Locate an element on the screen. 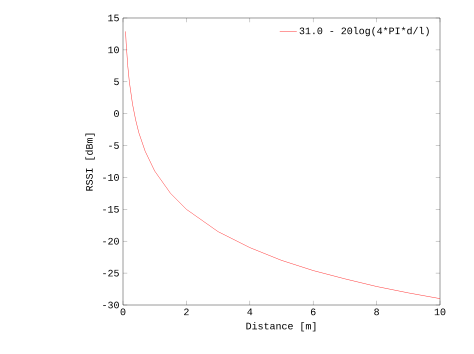 The image size is (474, 354). x-tick-label: 4 is located at coordinates (249, 312).